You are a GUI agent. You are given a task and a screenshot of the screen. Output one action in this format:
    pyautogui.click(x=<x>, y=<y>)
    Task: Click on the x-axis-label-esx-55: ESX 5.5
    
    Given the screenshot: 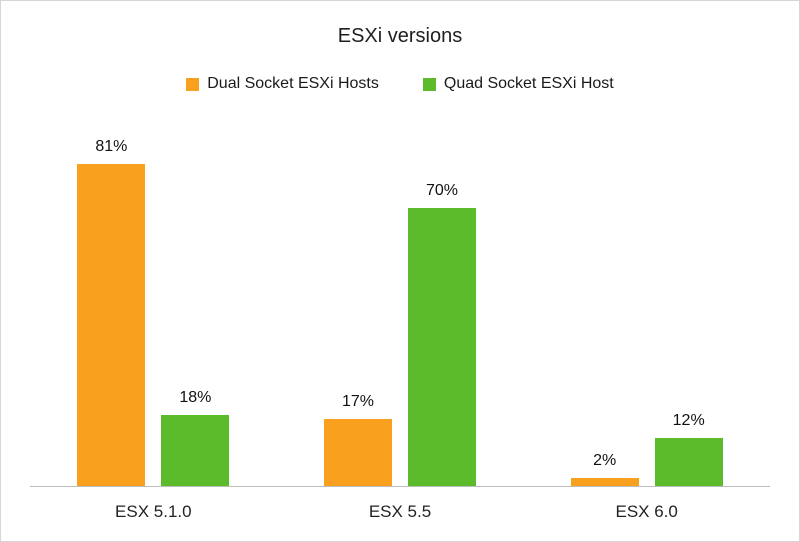 What is the action you would take?
    pyautogui.click(x=400, y=511)
    